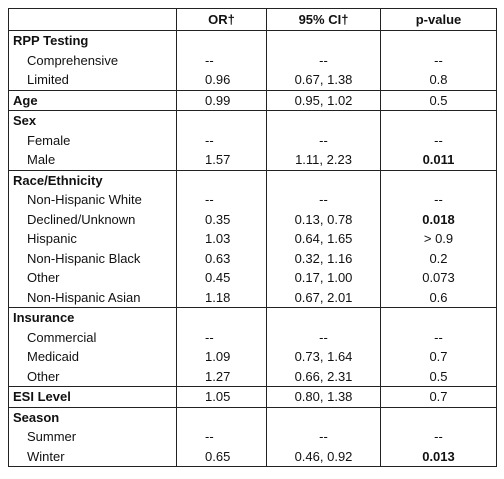  I want to click on confidence-interval: 0.17, 1.00, so click(323, 278).